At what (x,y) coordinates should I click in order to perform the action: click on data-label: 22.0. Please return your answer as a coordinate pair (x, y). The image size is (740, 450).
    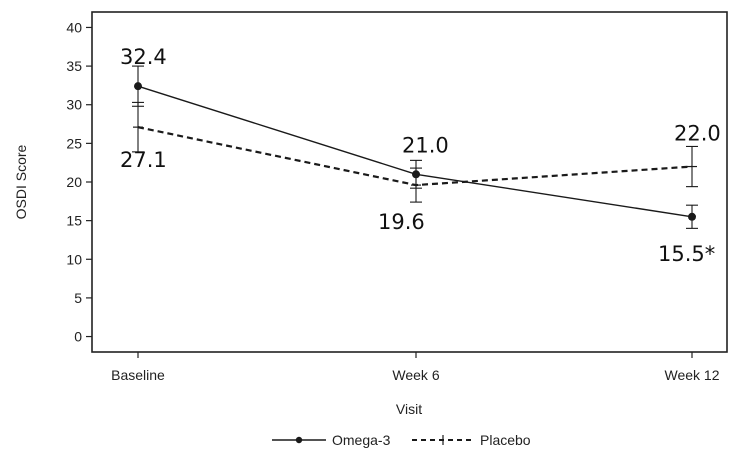
    Looking at the image, I should click on (697, 134).